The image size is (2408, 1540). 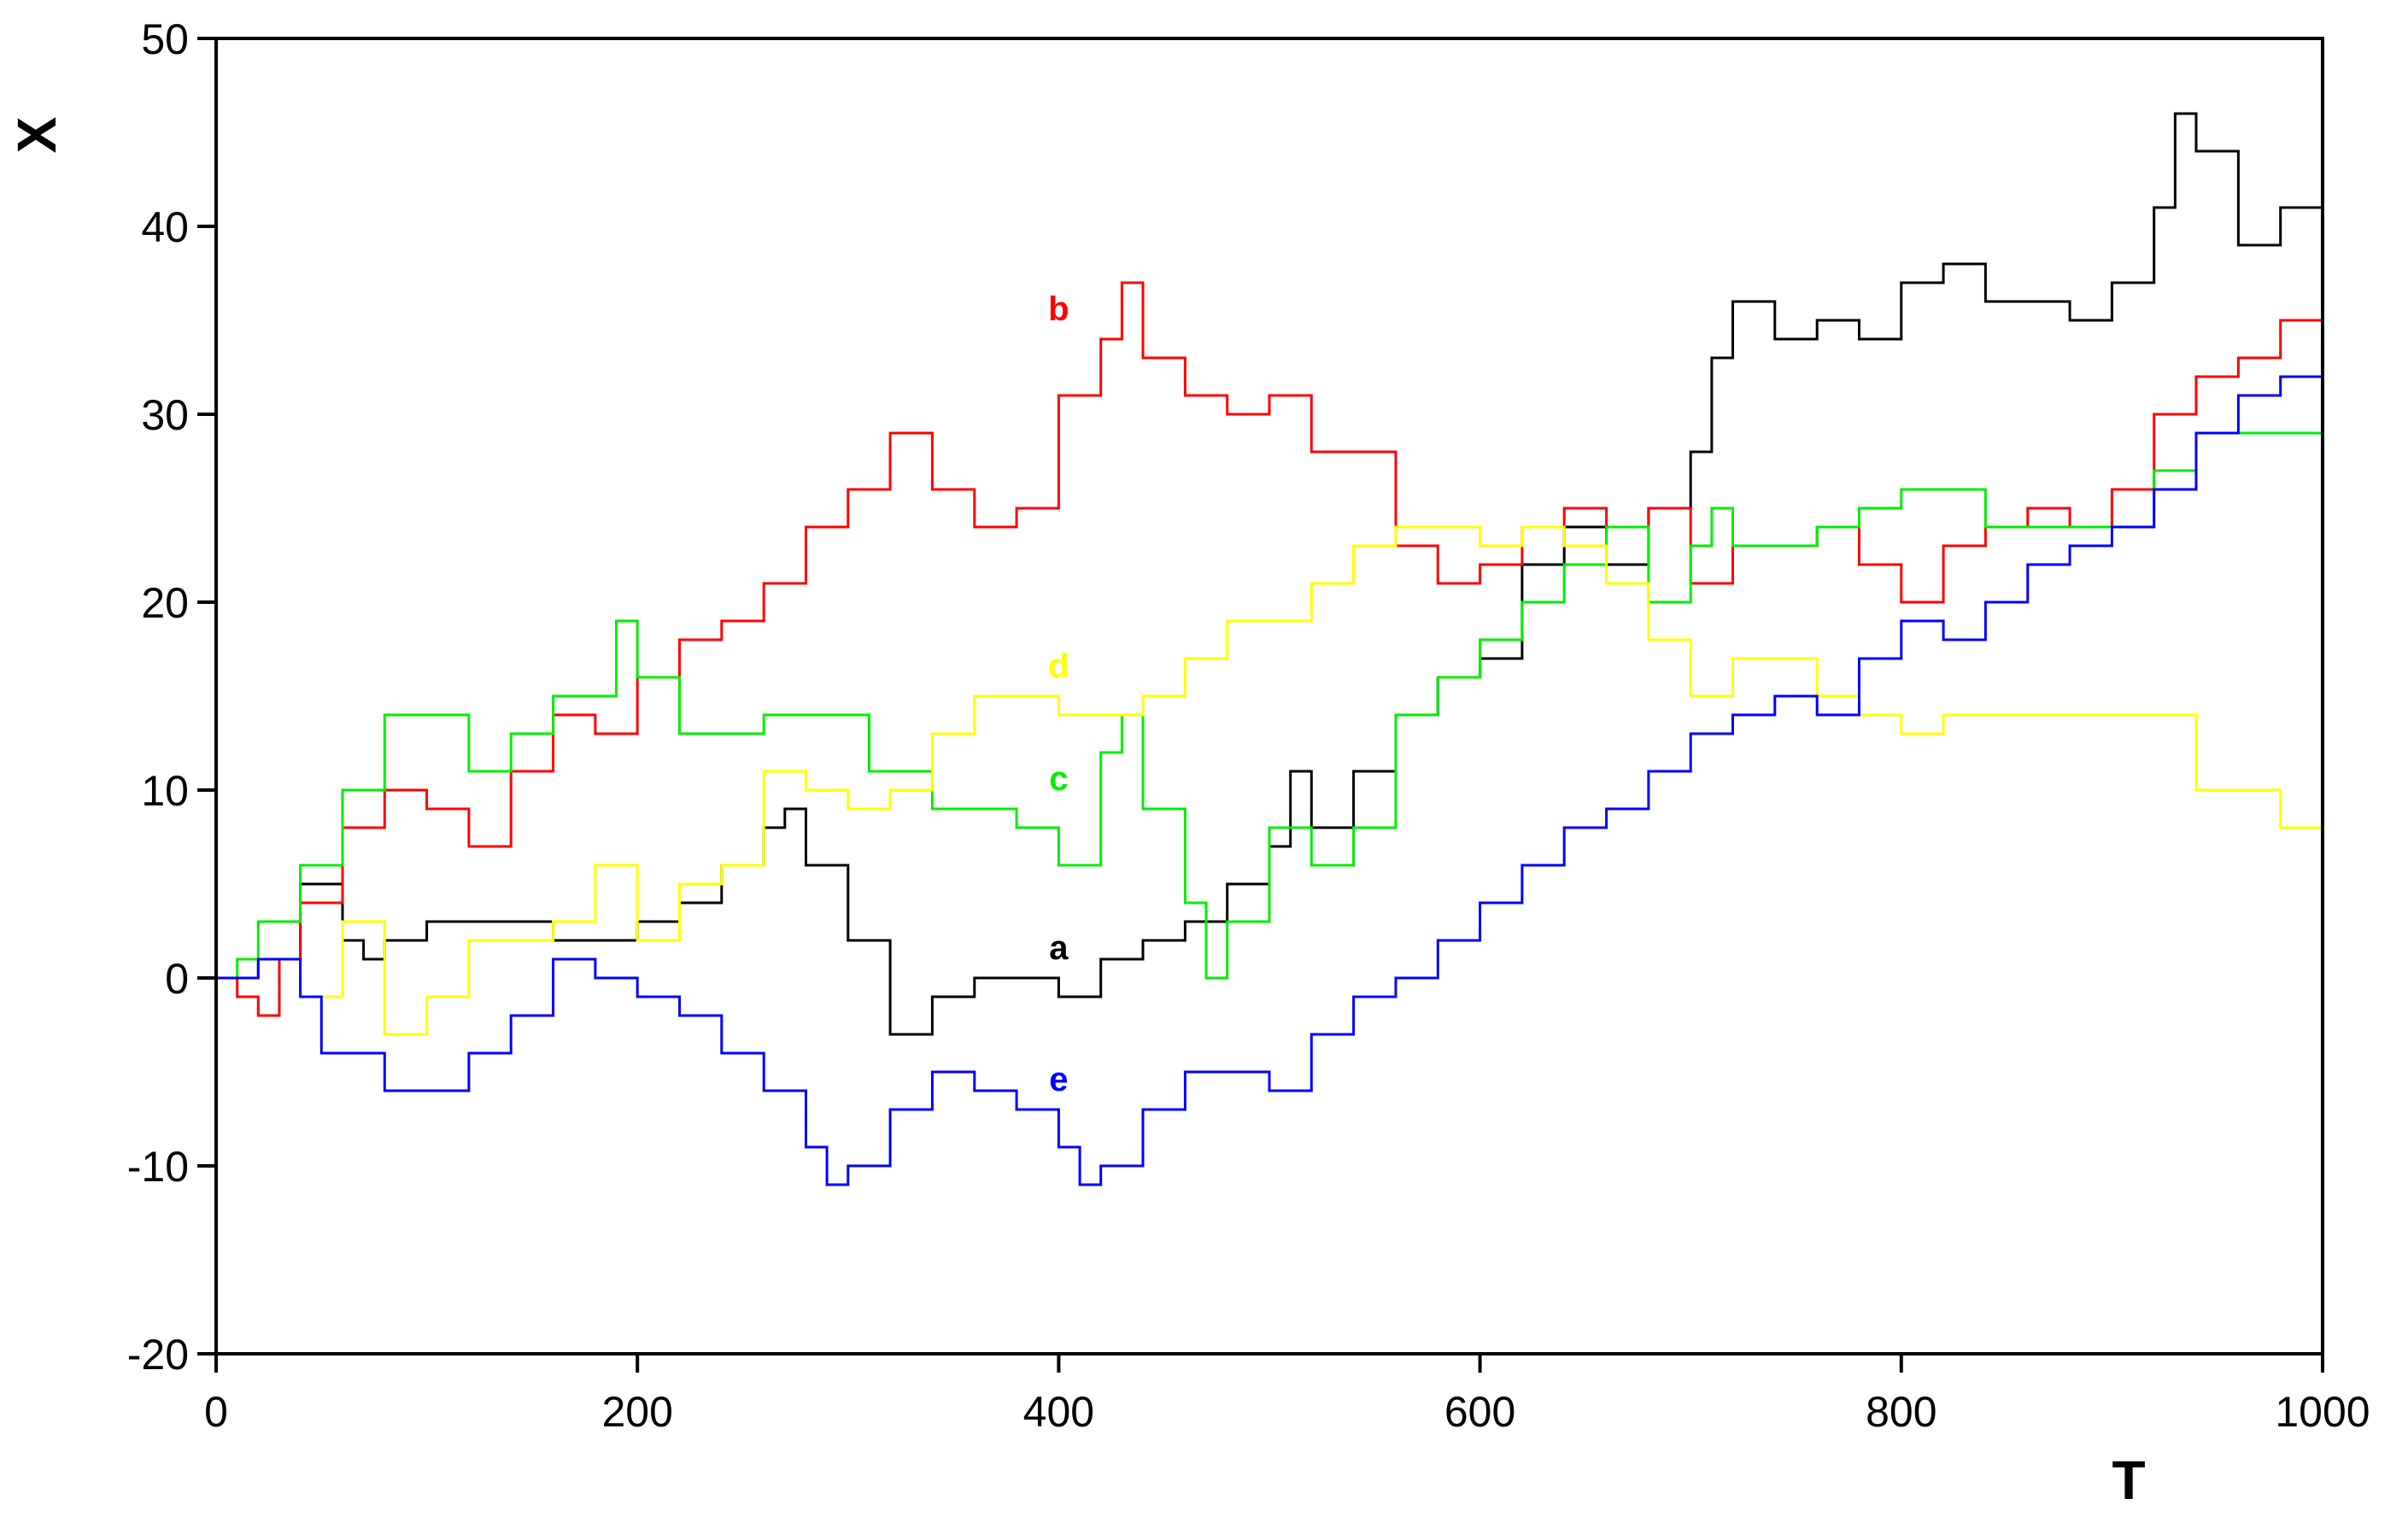 I want to click on x-tick-label: 0, so click(x=216, y=1412).